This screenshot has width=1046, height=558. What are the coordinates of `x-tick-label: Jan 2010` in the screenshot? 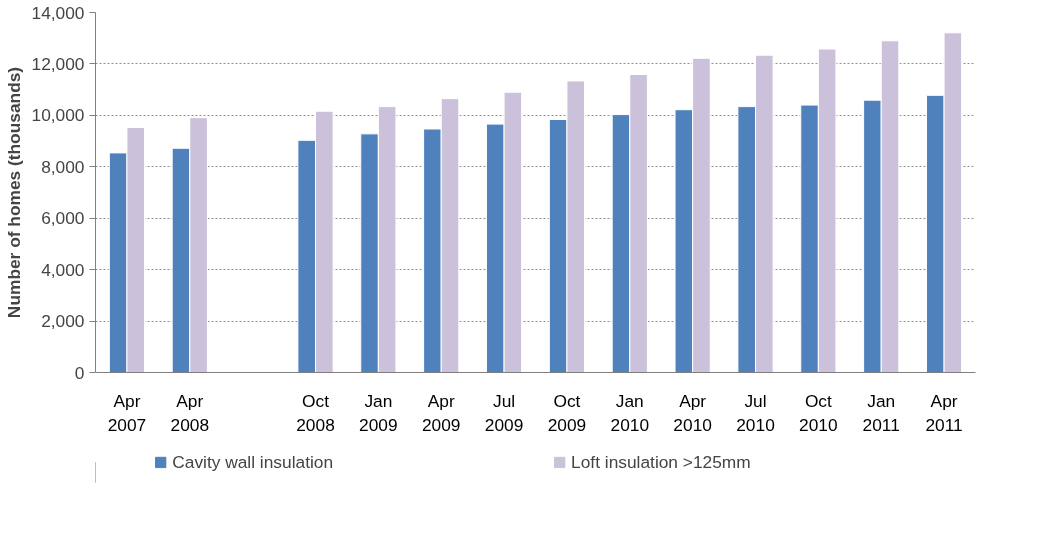 It's located at (630, 412).